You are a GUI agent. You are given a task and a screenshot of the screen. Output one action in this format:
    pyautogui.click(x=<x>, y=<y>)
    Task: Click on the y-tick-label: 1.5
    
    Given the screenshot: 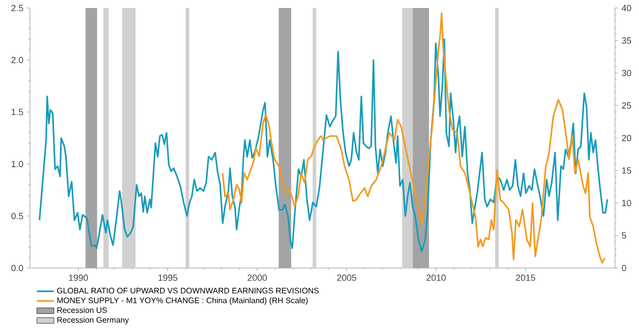 What is the action you would take?
    pyautogui.click(x=18, y=112)
    